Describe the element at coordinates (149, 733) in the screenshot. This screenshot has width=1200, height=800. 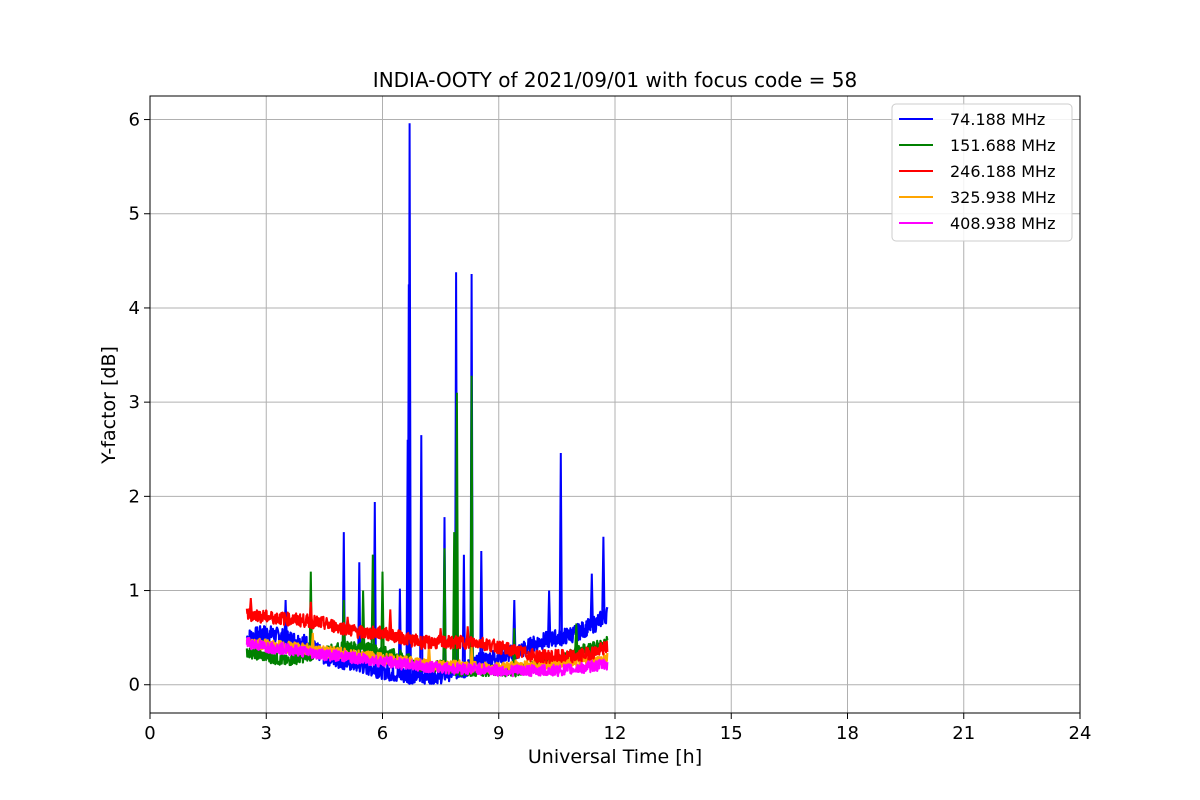
I see `x-tick-label: 0` at that location.